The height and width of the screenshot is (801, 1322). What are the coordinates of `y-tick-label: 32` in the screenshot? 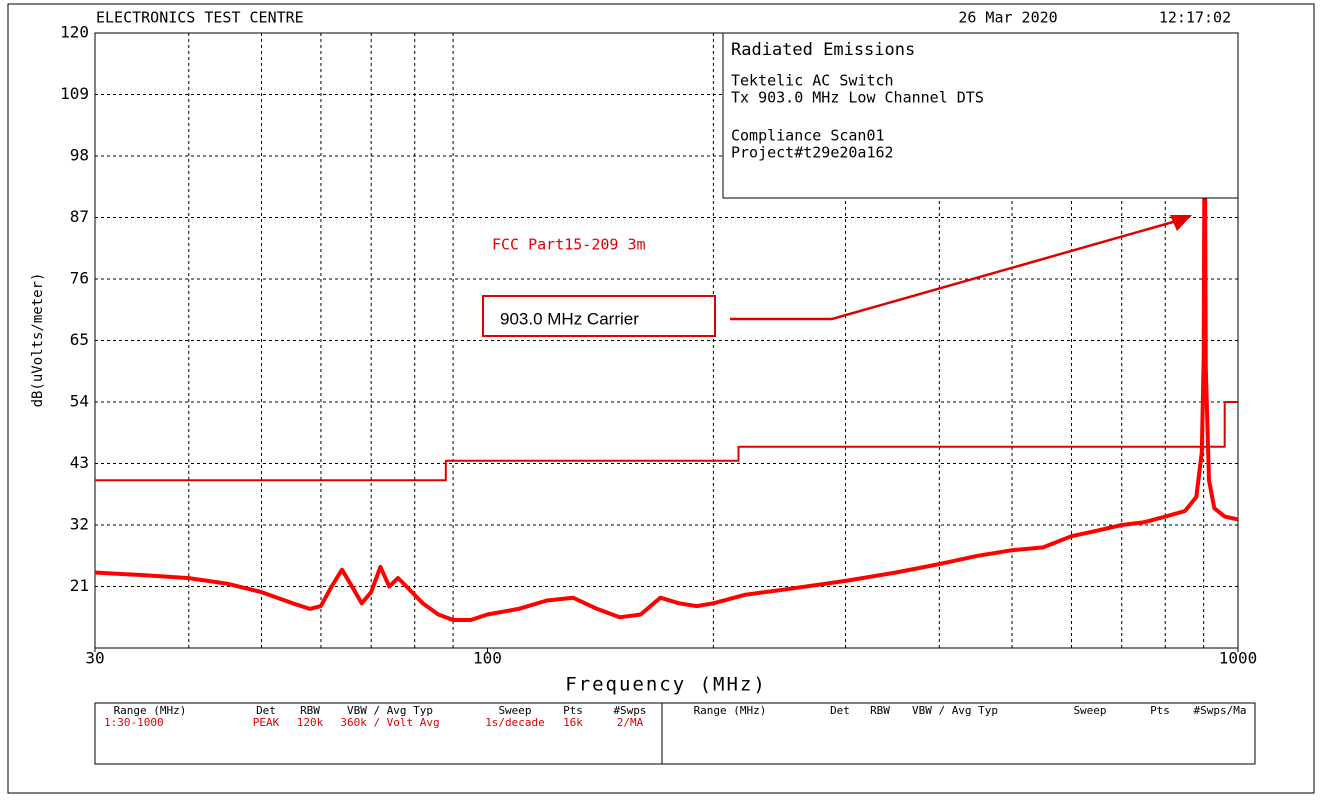 It's located at (79, 524).